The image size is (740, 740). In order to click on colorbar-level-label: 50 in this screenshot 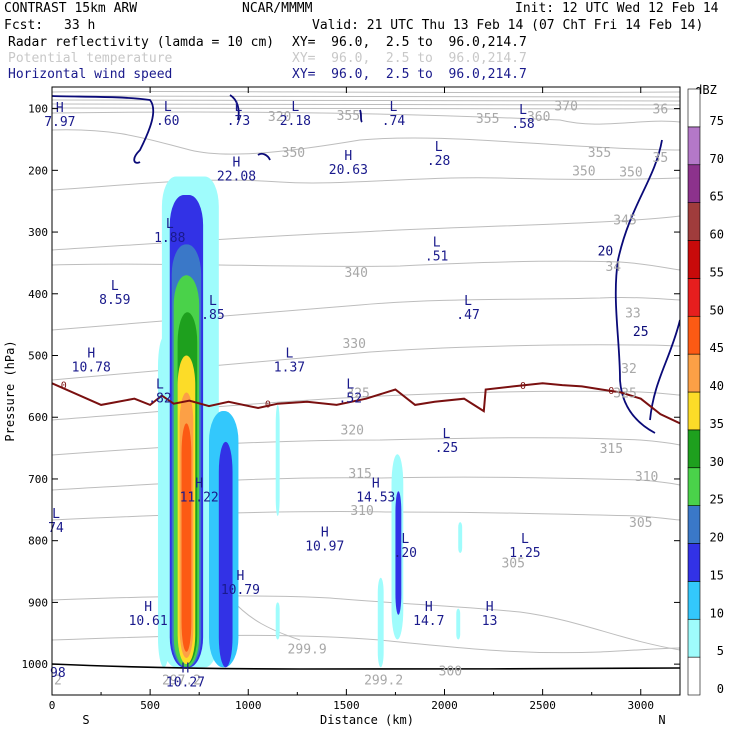, I will do `click(717, 310)`.